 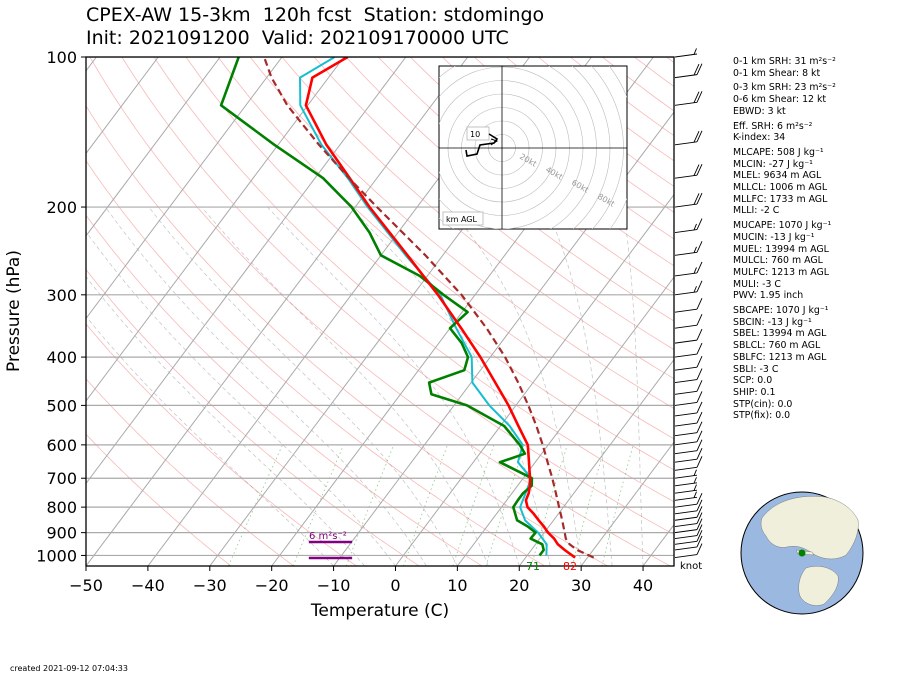 I want to click on index-row: MUCAPE: 1070 J kg⁻¹, so click(x=782, y=226).